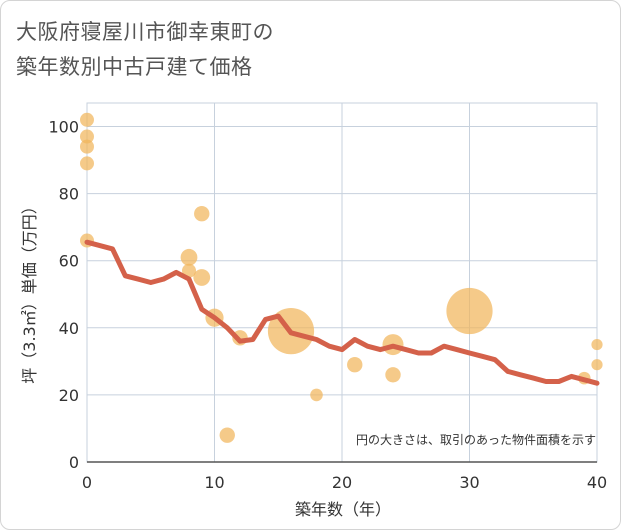  Describe the element at coordinates (74, 462) in the screenshot. I see `y-tick-label-0: 0` at that location.